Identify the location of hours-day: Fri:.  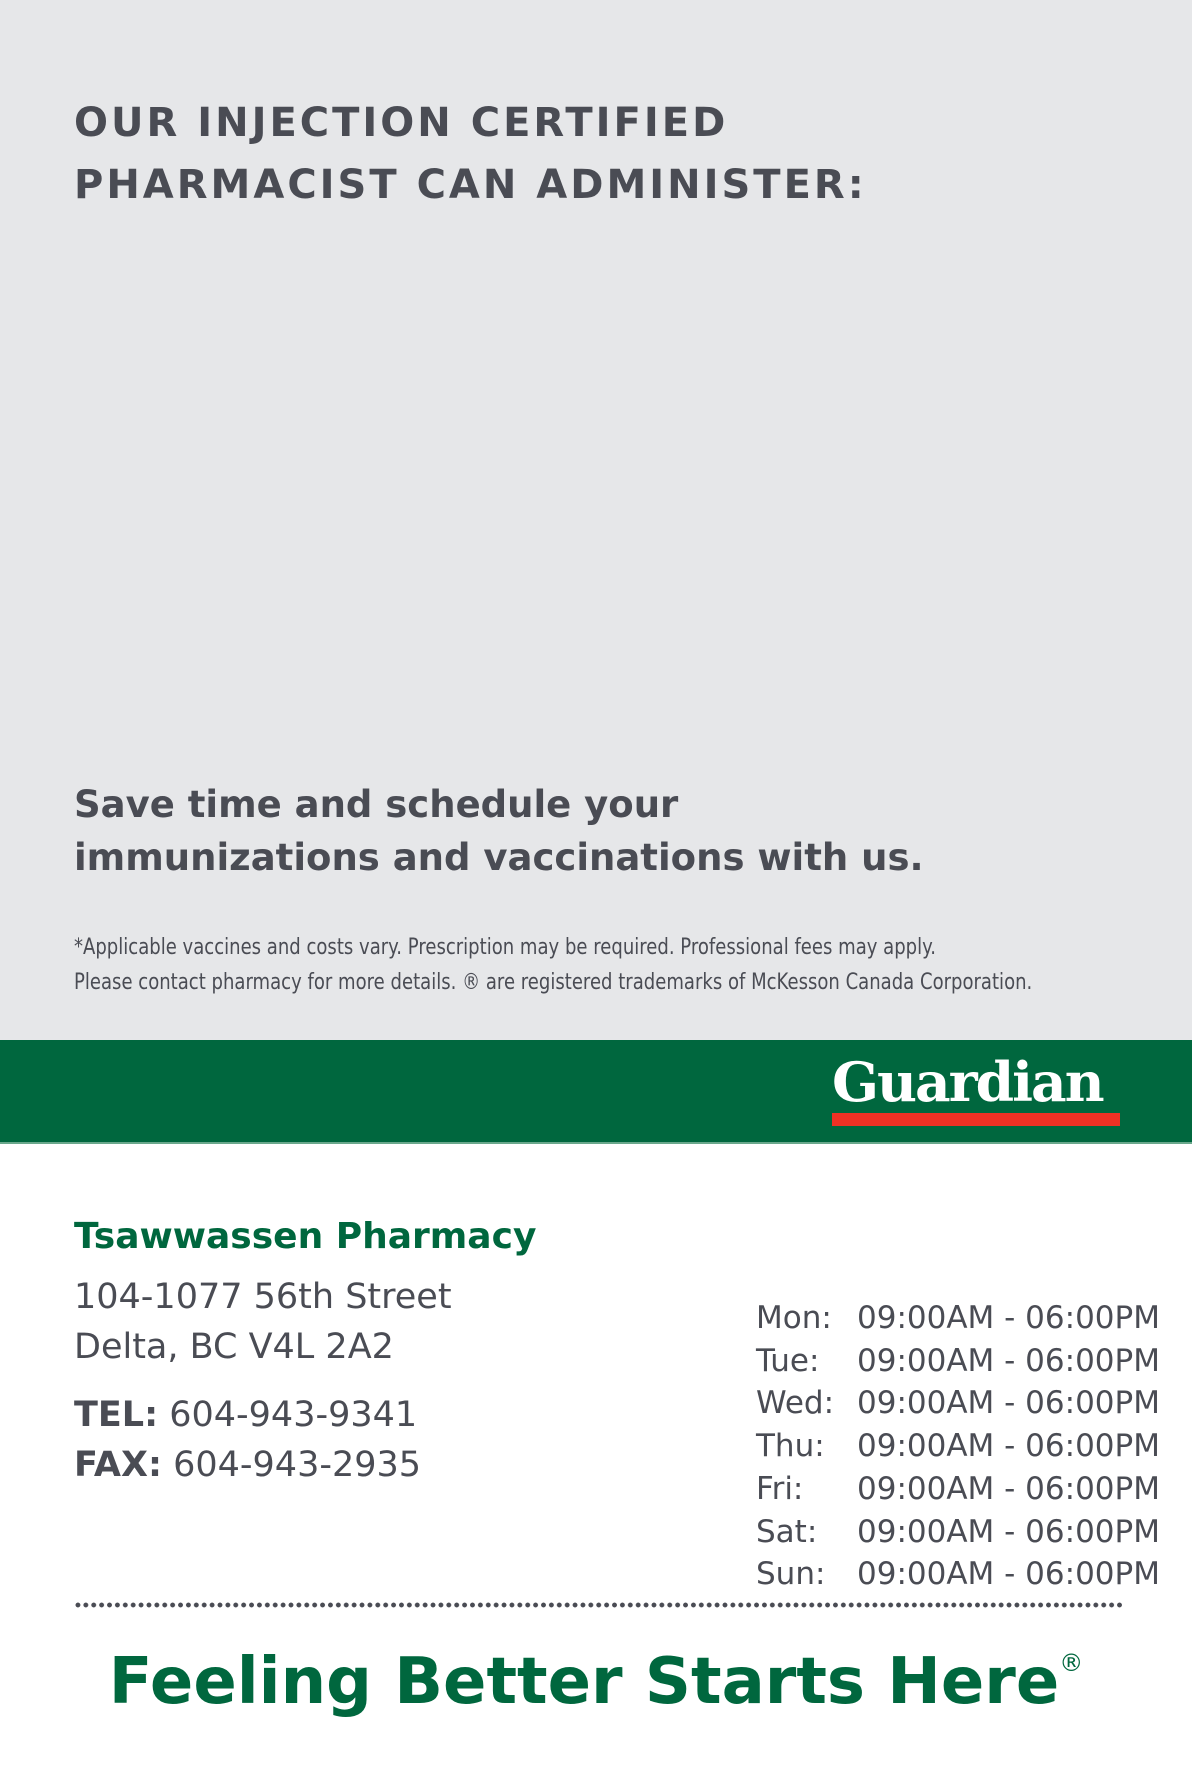
(780, 1488).